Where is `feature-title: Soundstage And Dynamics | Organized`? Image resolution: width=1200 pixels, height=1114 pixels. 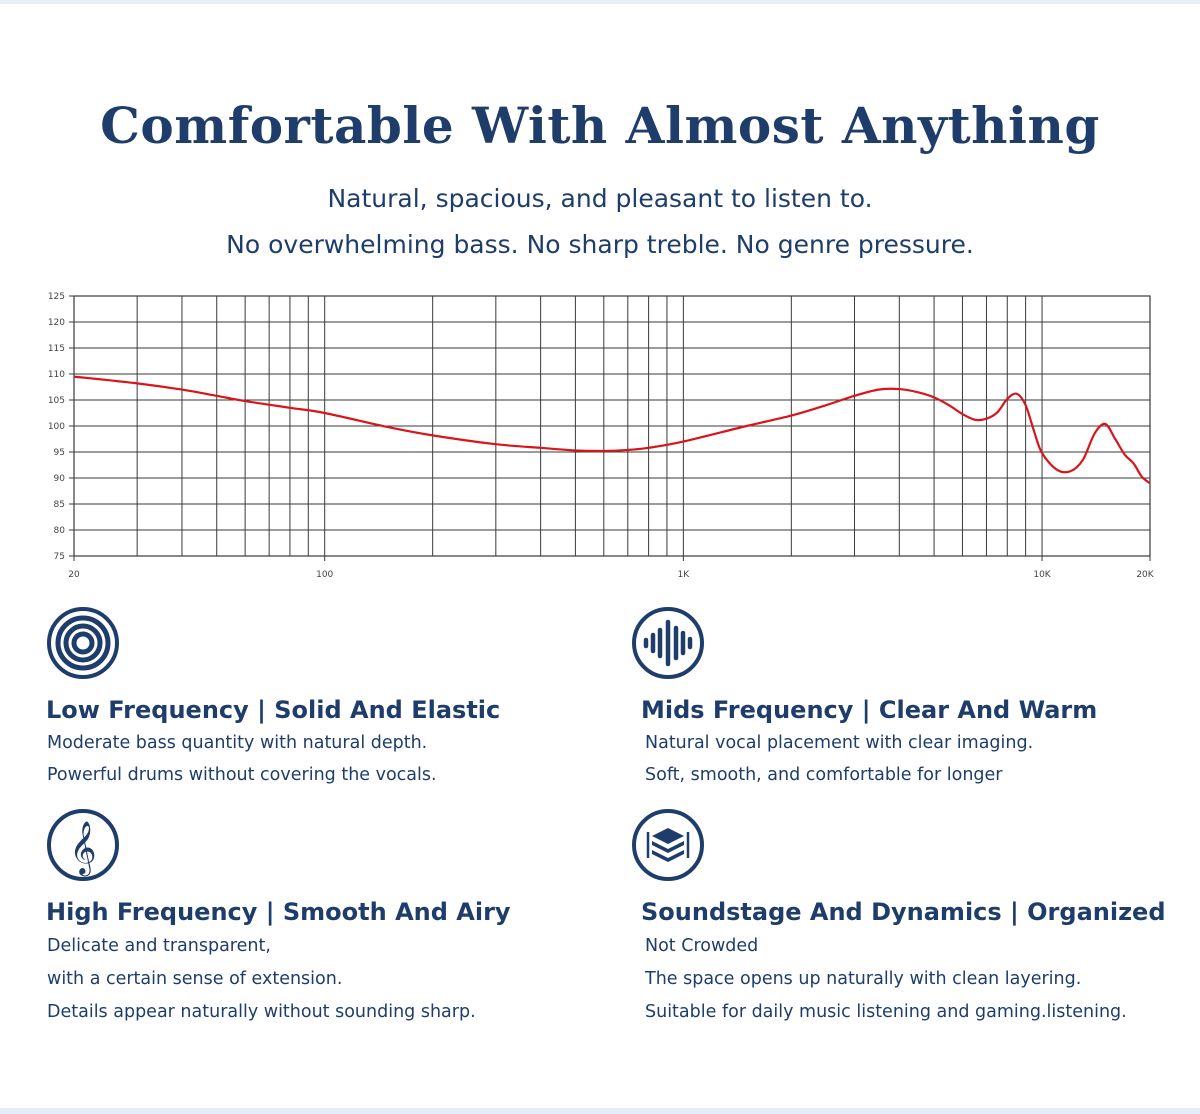 feature-title: Soundstage And Dynamics | Organized is located at coordinates (903, 912).